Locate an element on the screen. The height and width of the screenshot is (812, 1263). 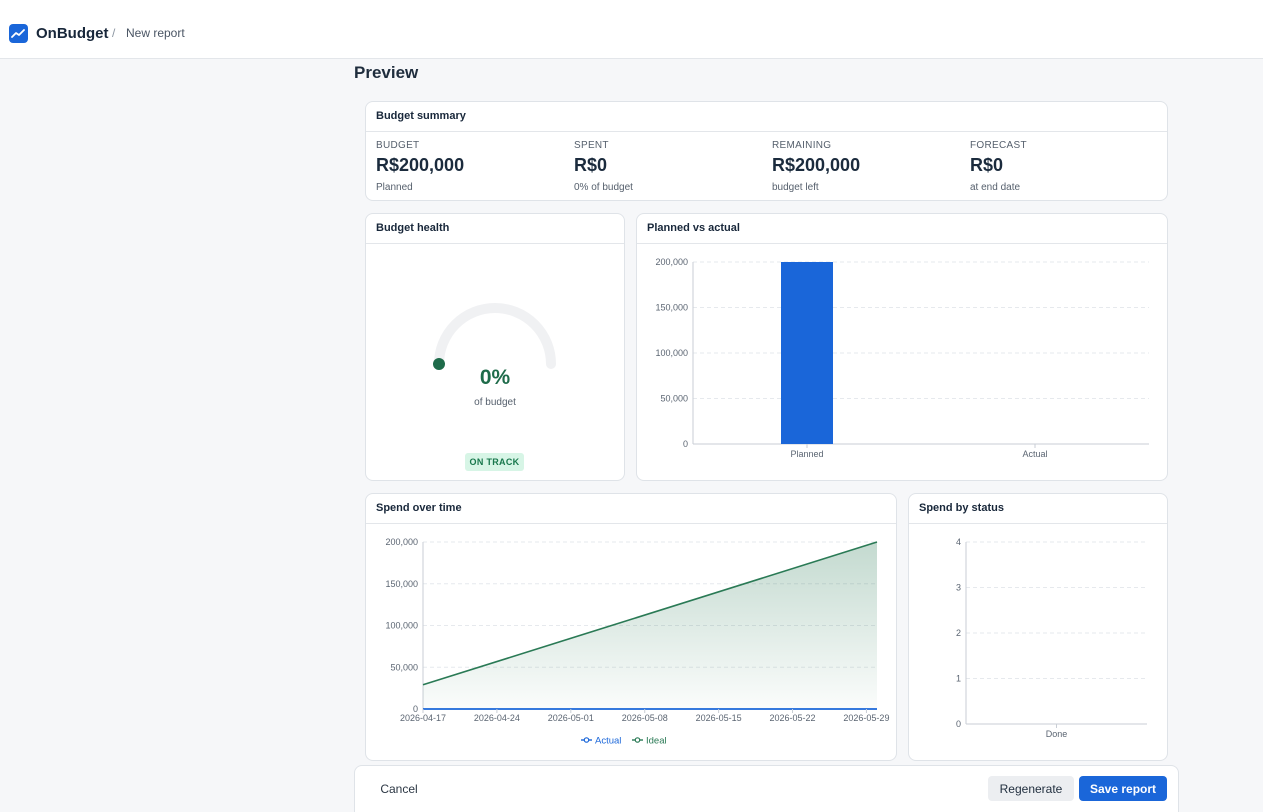
card-title: Planned vs actual is located at coordinates (693, 228).